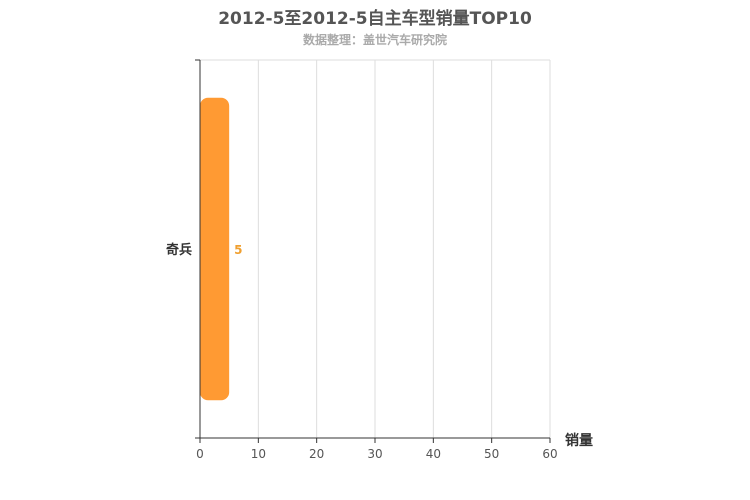 The height and width of the screenshot is (500, 750). What do you see at coordinates (316, 454) in the screenshot?
I see `x-tick-label: 20` at bounding box center [316, 454].